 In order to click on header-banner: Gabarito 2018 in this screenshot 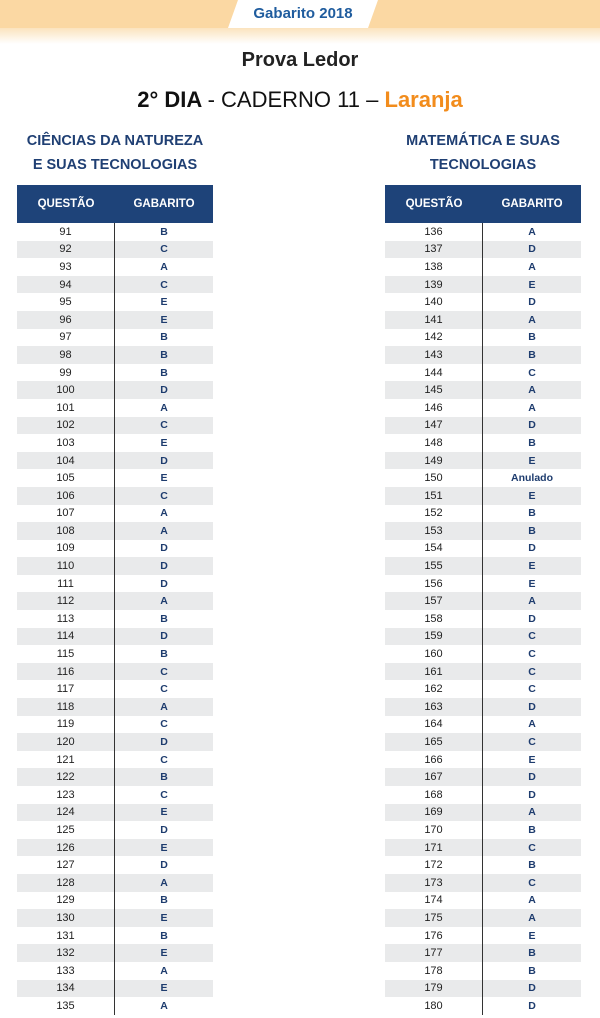, I will do `click(300, 22)`.